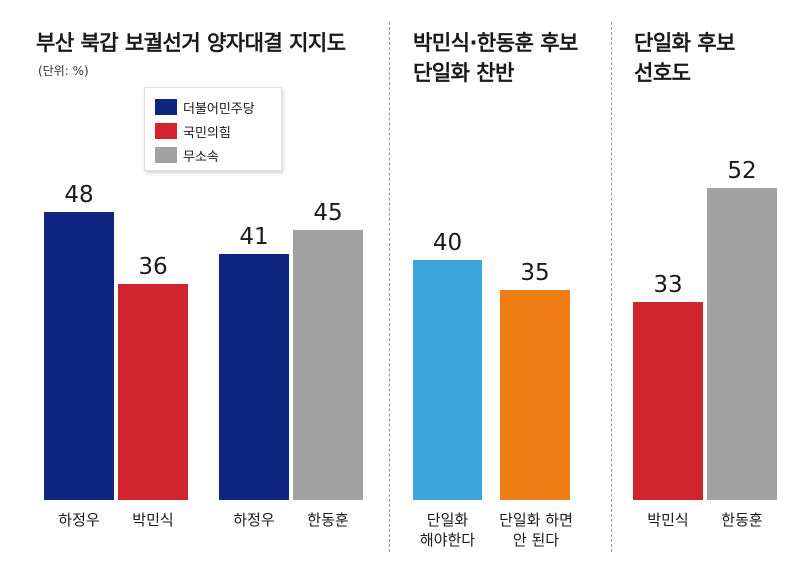  What do you see at coordinates (741, 171) in the screenshot?
I see `bar-value-label: 52` at bounding box center [741, 171].